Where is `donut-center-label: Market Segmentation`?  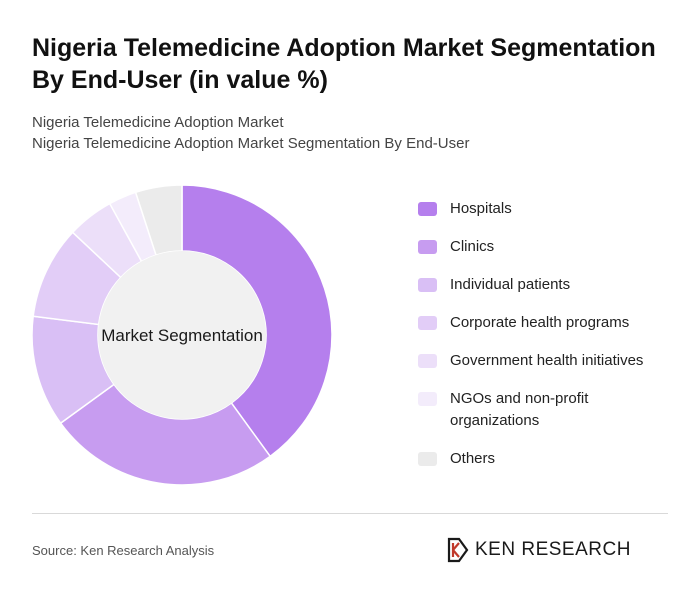 donut-center-label: Market Segmentation is located at coordinates (182, 335).